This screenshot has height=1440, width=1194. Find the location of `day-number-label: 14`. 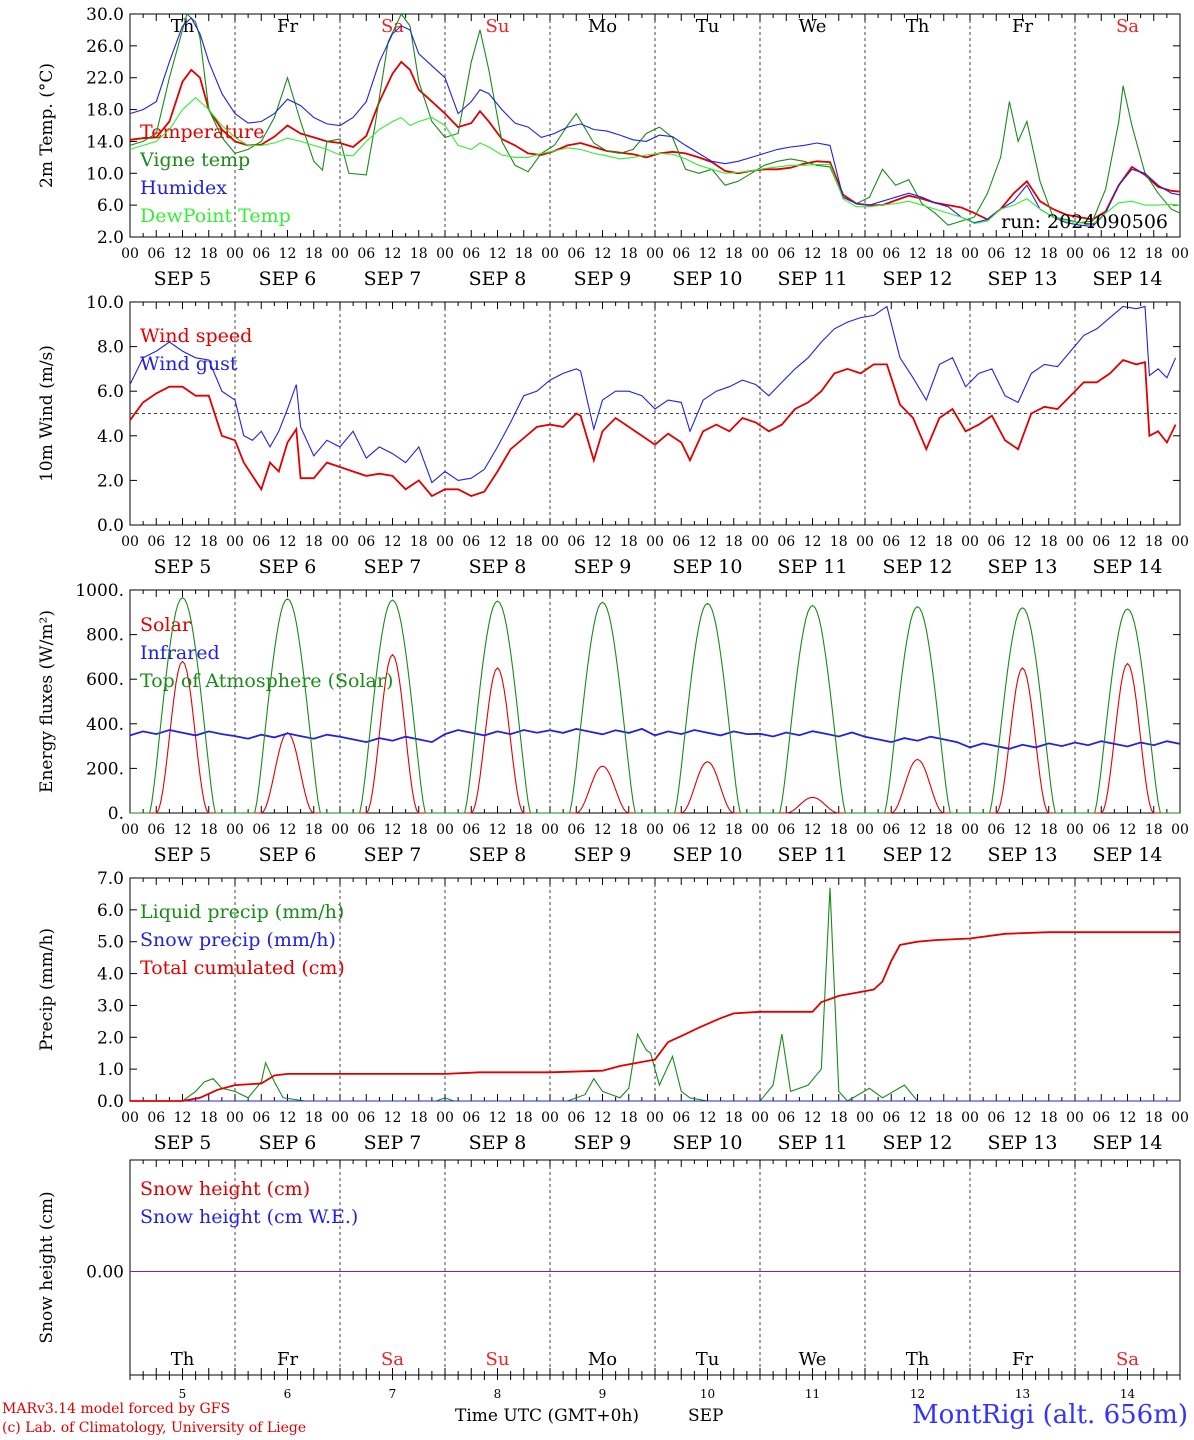

day-number-label: 14 is located at coordinates (1128, 1394).